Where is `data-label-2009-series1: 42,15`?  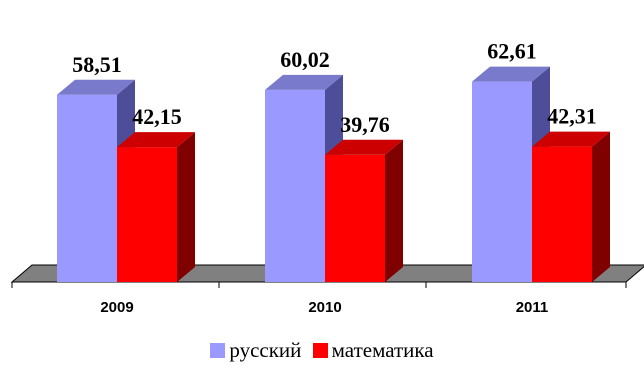
data-label-2009-series1: 42,15 is located at coordinates (157, 116).